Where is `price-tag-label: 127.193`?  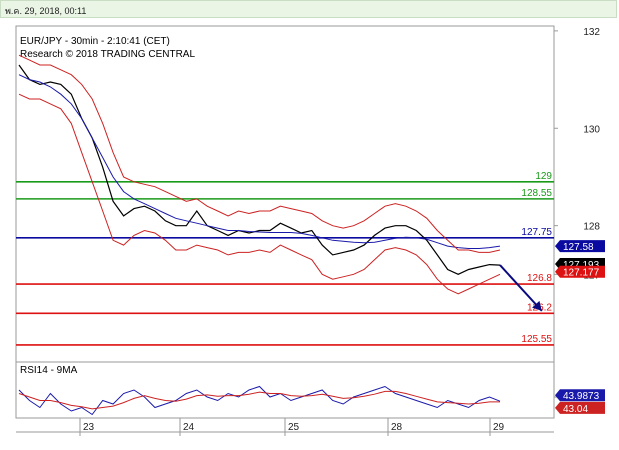
price-tag-label: 127.193 is located at coordinates (581, 265).